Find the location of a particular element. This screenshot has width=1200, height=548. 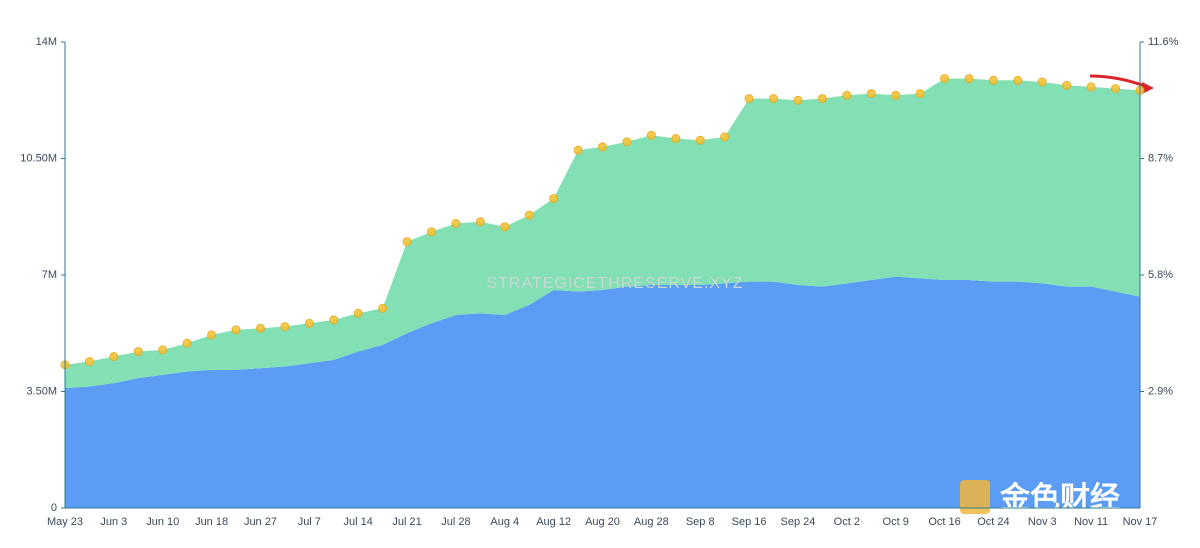

x-tick-label: Jun 3 is located at coordinates (113, 522).